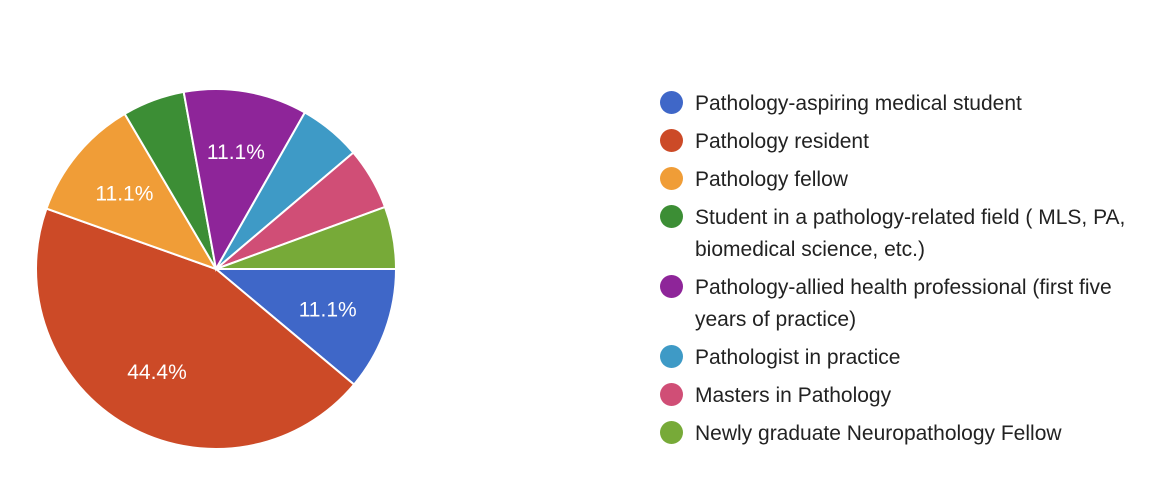 This screenshot has height=484, width=1164. What do you see at coordinates (910, 180) in the screenshot?
I see `legend-item: Pathology fellow` at bounding box center [910, 180].